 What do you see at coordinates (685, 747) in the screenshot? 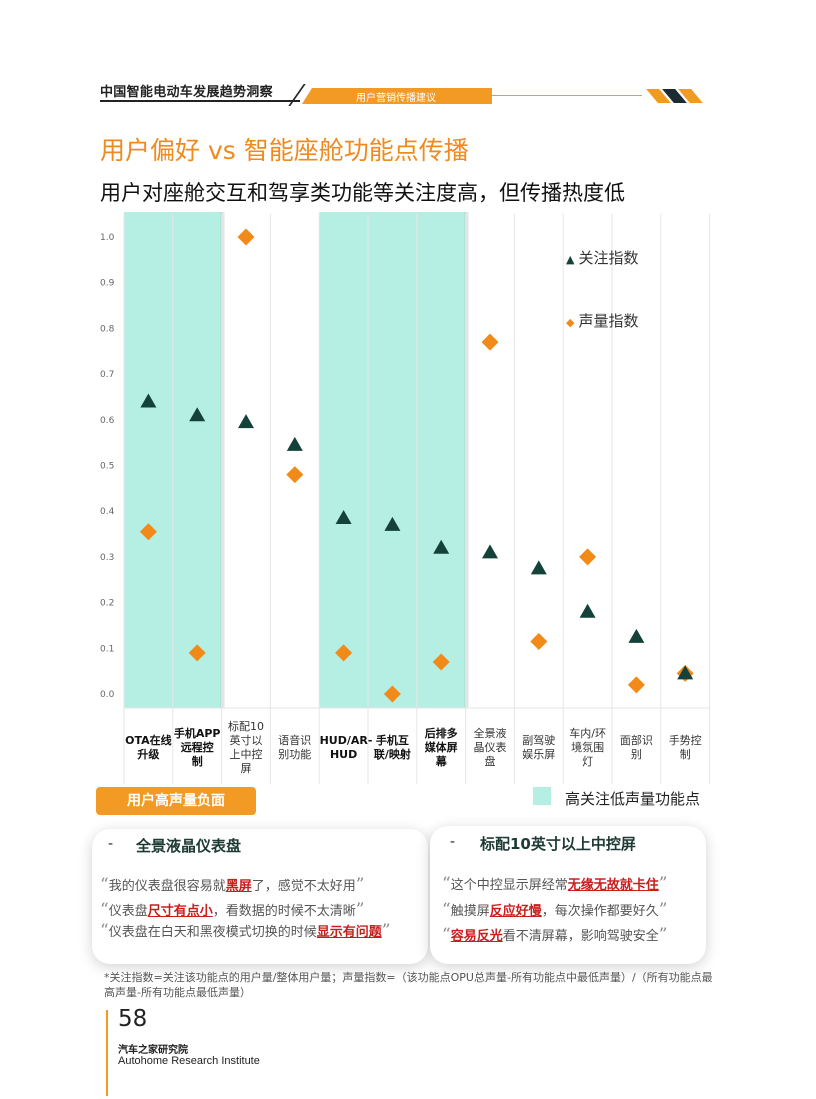
I see `category-label: 手势控制` at bounding box center [685, 747].